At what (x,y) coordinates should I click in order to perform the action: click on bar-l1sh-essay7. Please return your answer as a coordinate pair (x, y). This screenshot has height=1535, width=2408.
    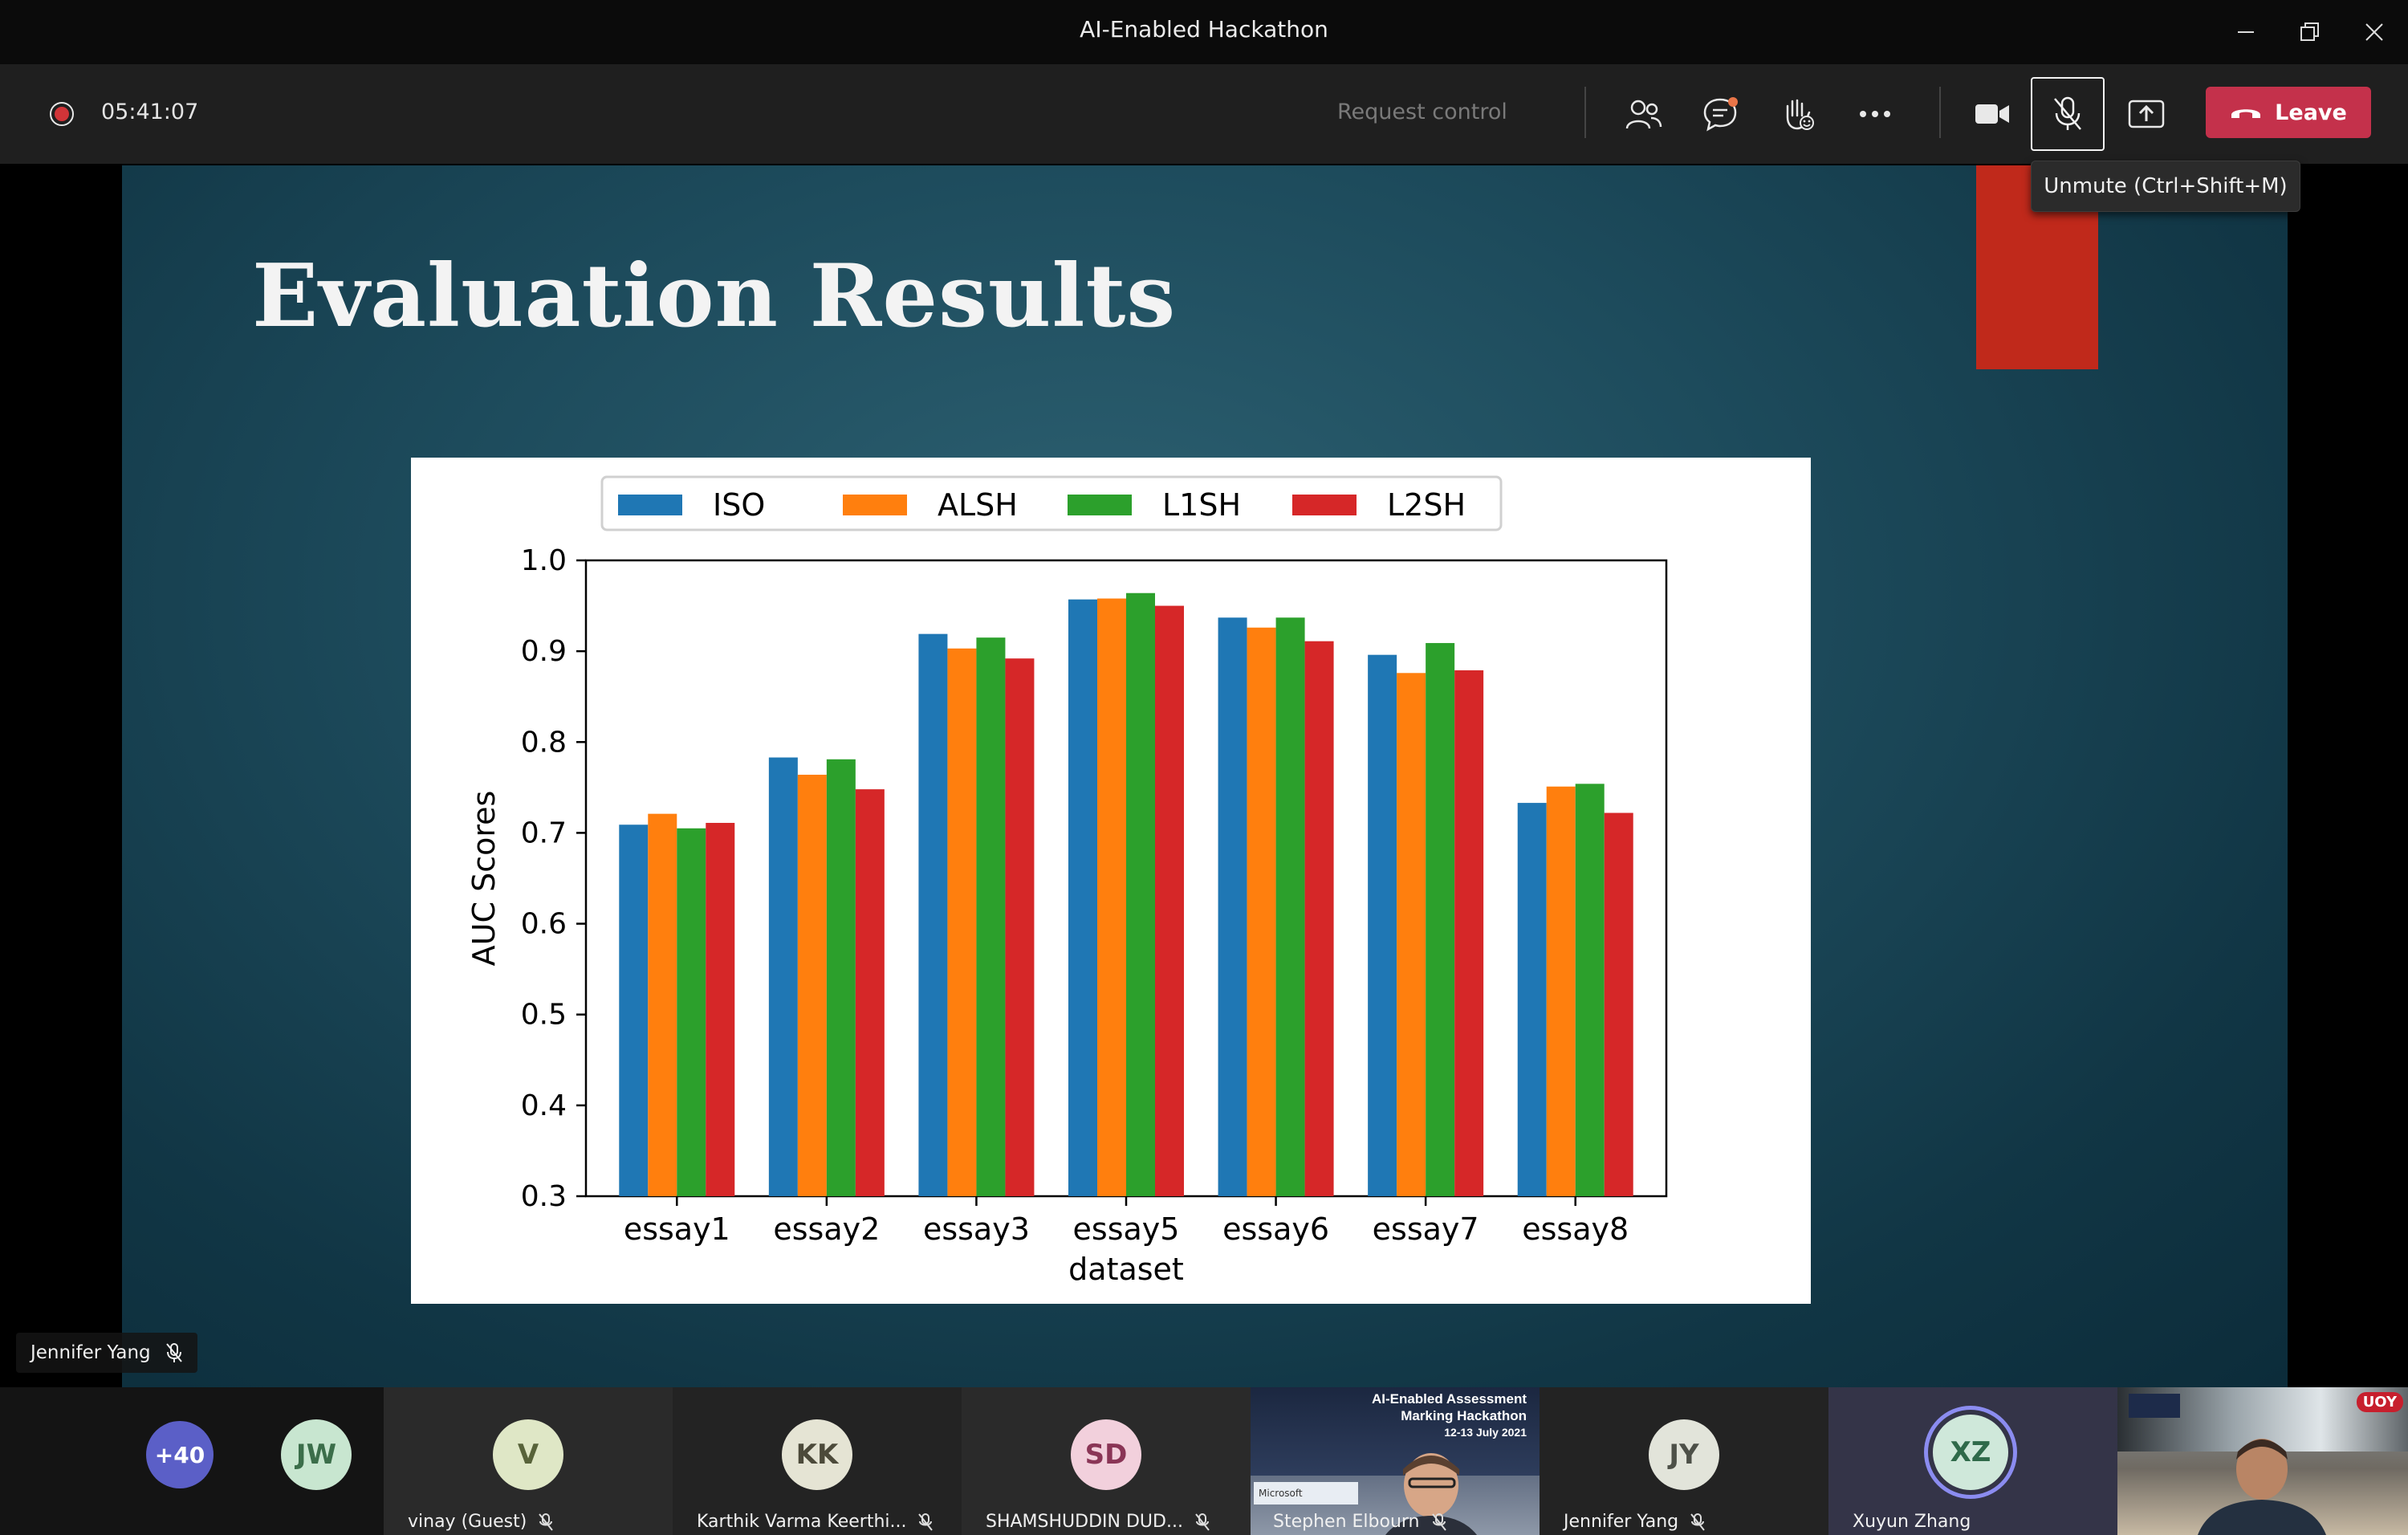
    Looking at the image, I should click on (1440, 919).